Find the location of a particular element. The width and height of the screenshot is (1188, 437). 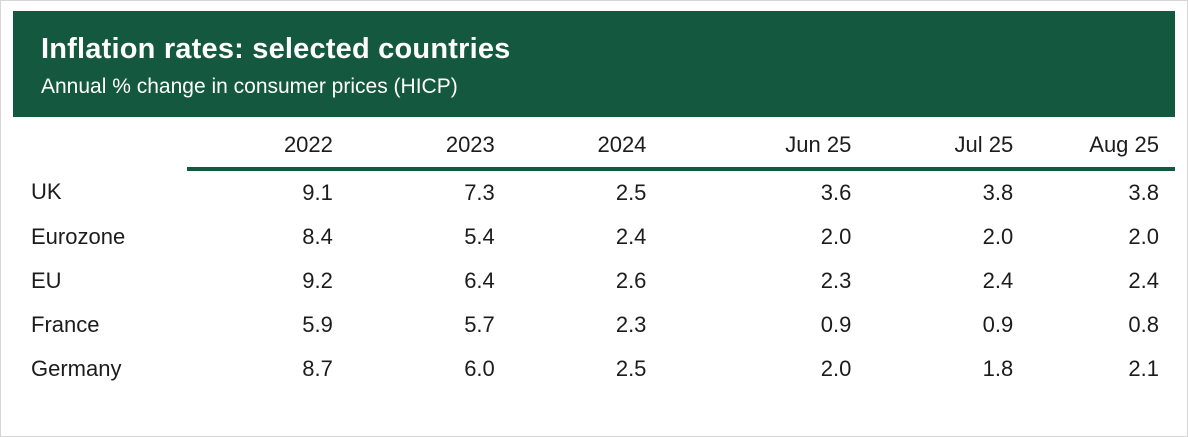

cell-value: 5.4 is located at coordinates (479, 236).